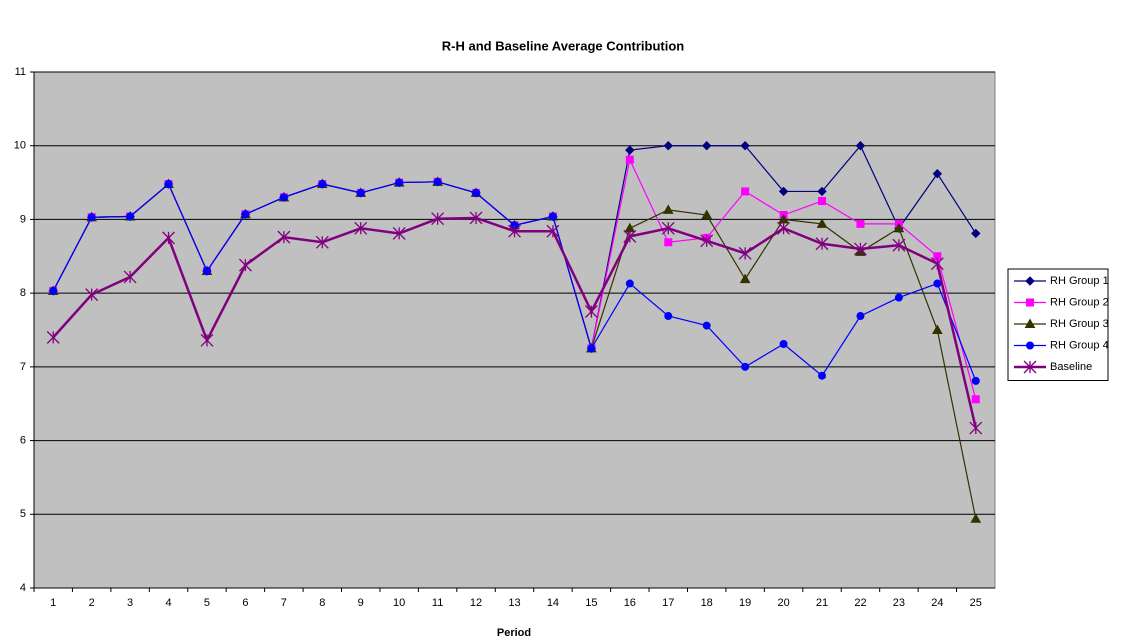  Describe the element at coordinates (23, 514) in the screenshot. I see `y-tick-label: 5` at that location.